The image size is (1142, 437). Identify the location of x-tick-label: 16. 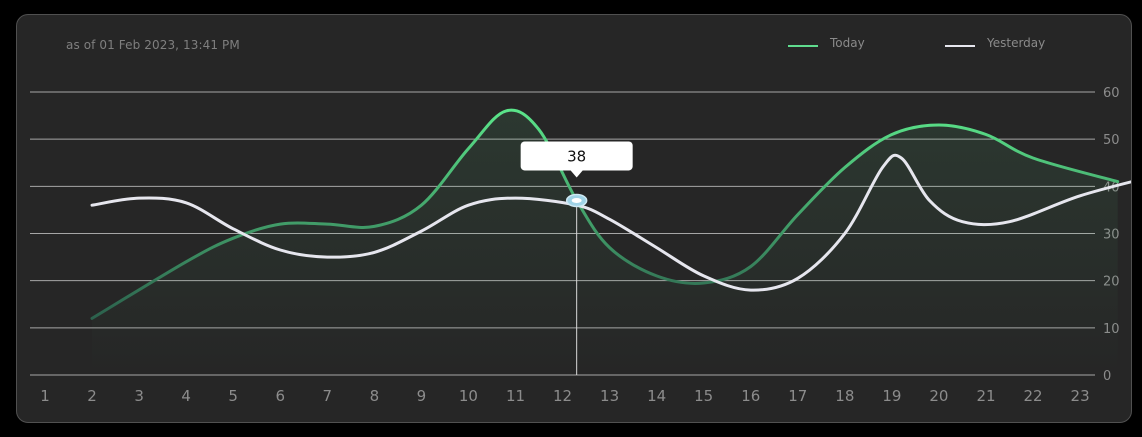
(750, 396).